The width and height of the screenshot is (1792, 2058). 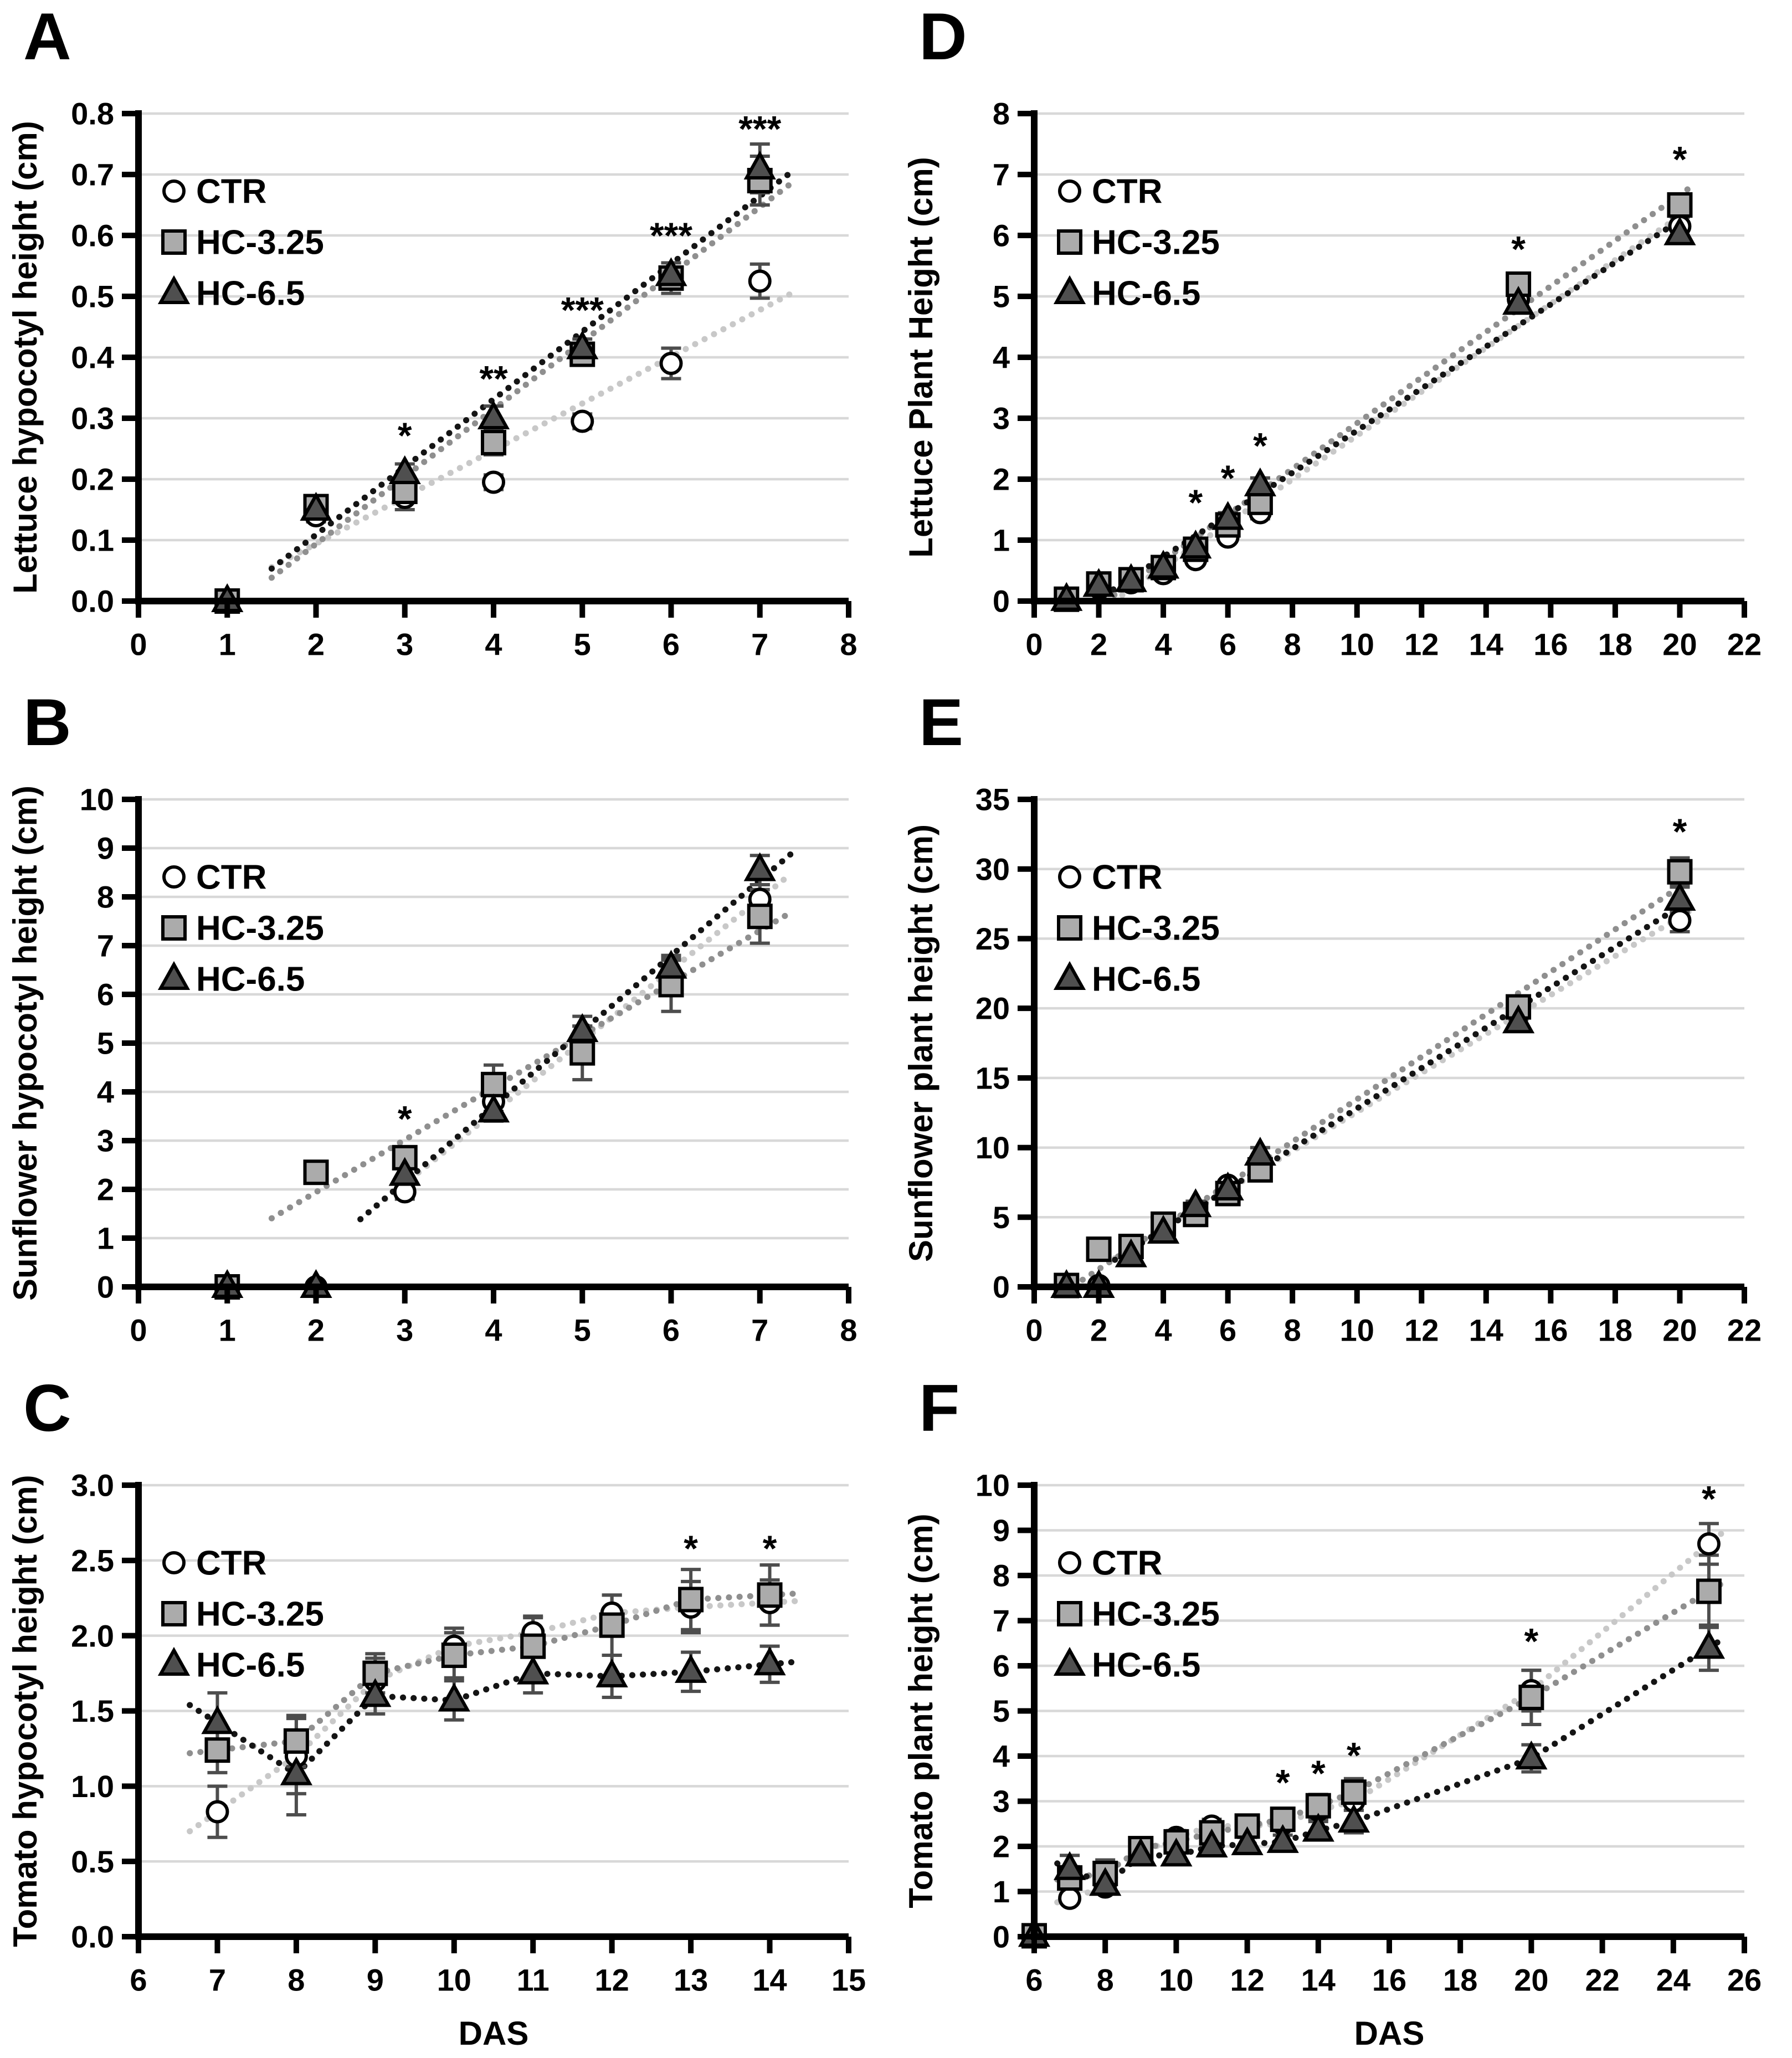 What do you see at coordinates (174, 1613) in the screenshot?
I see `legend-marker-square` at bounding box center [174, 1613].